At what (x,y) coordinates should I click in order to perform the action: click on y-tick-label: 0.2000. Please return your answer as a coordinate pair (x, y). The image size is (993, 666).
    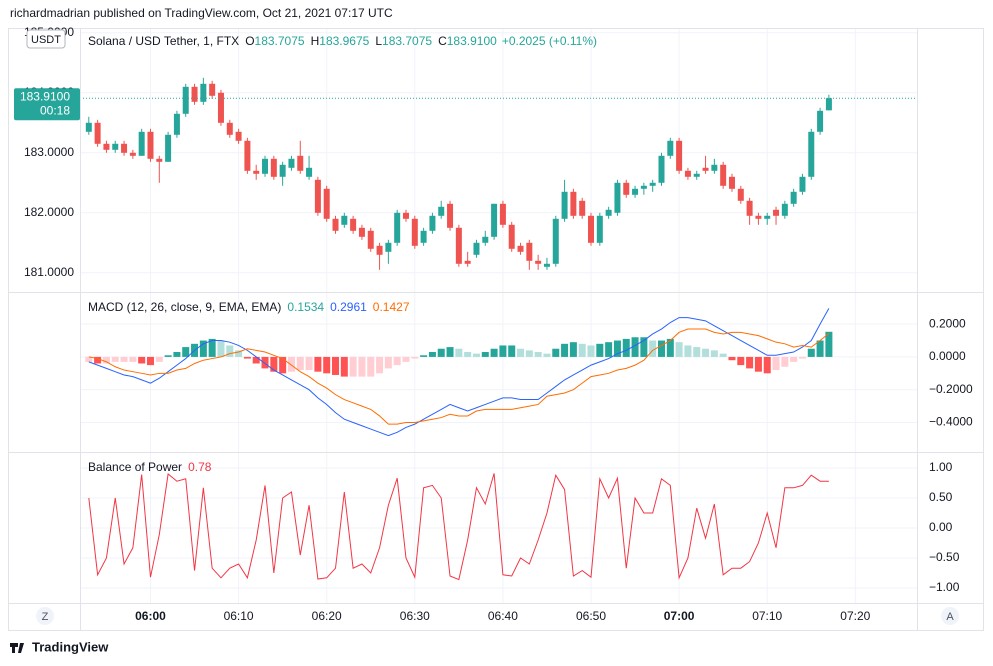
    Looking at the image, I should click on (947, 323).